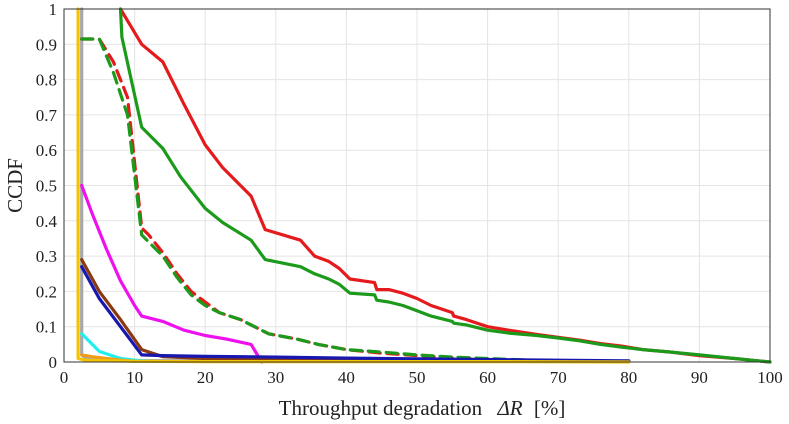  I want to click on y-tick-label: 1, so click(53, 9).